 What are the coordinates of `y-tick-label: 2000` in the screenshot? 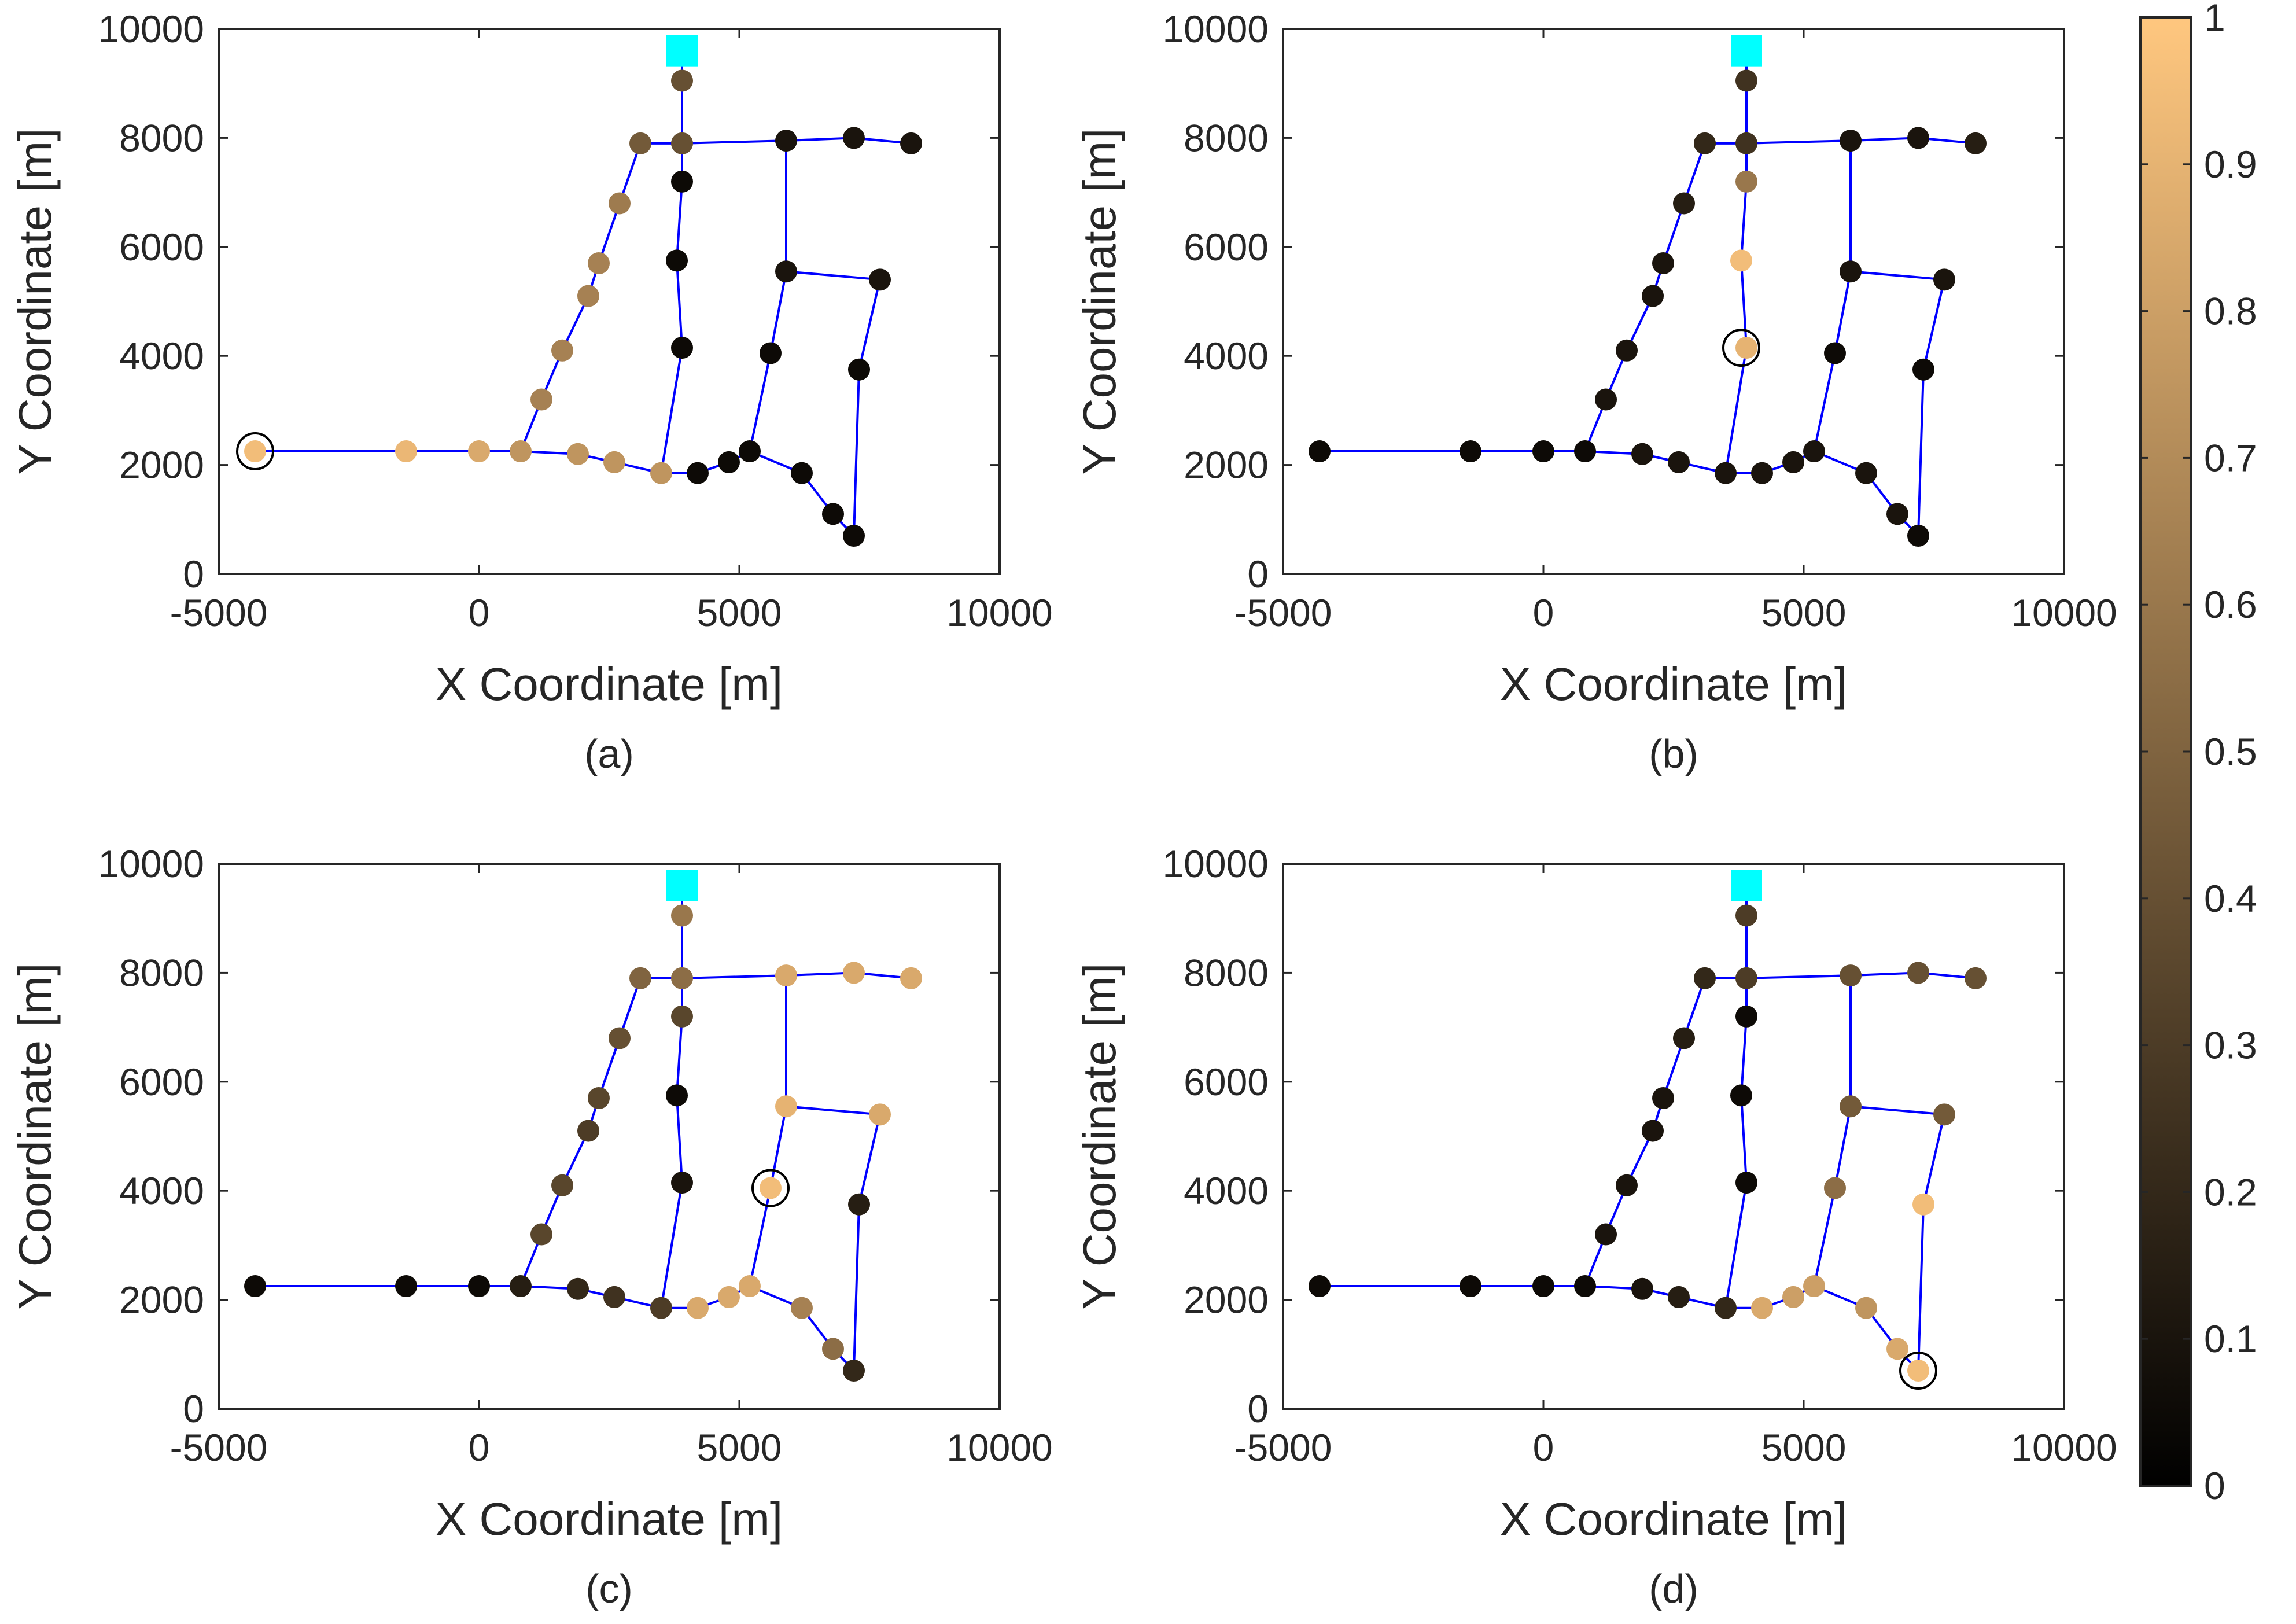 It's located at (1226, 466).